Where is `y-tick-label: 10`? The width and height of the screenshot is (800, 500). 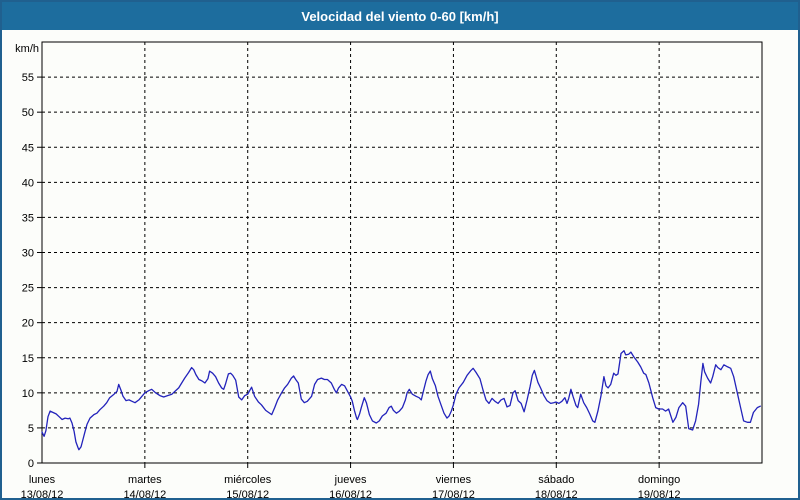 y-tick-label: 10 is located at coordinates (28, 394).